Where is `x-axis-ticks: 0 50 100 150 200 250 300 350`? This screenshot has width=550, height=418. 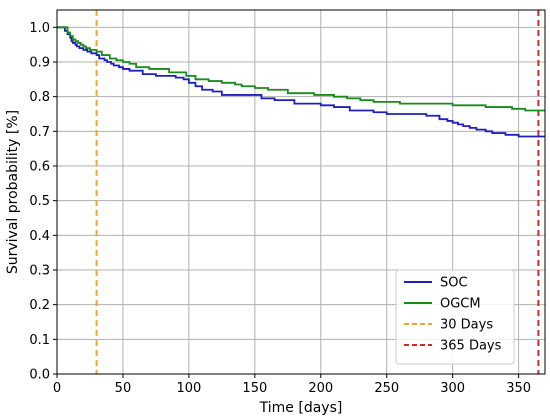 x-axis-ticks: 0 50 100 150 200 250 300 350 is located at coordinates (292, 385).